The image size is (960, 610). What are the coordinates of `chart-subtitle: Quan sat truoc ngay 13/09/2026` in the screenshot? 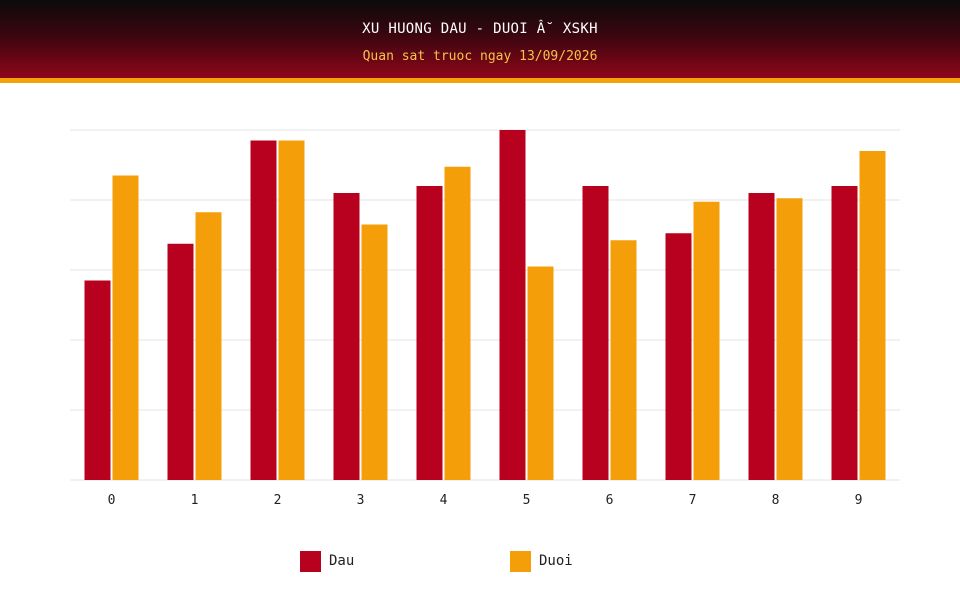 It's located at (480, 56).